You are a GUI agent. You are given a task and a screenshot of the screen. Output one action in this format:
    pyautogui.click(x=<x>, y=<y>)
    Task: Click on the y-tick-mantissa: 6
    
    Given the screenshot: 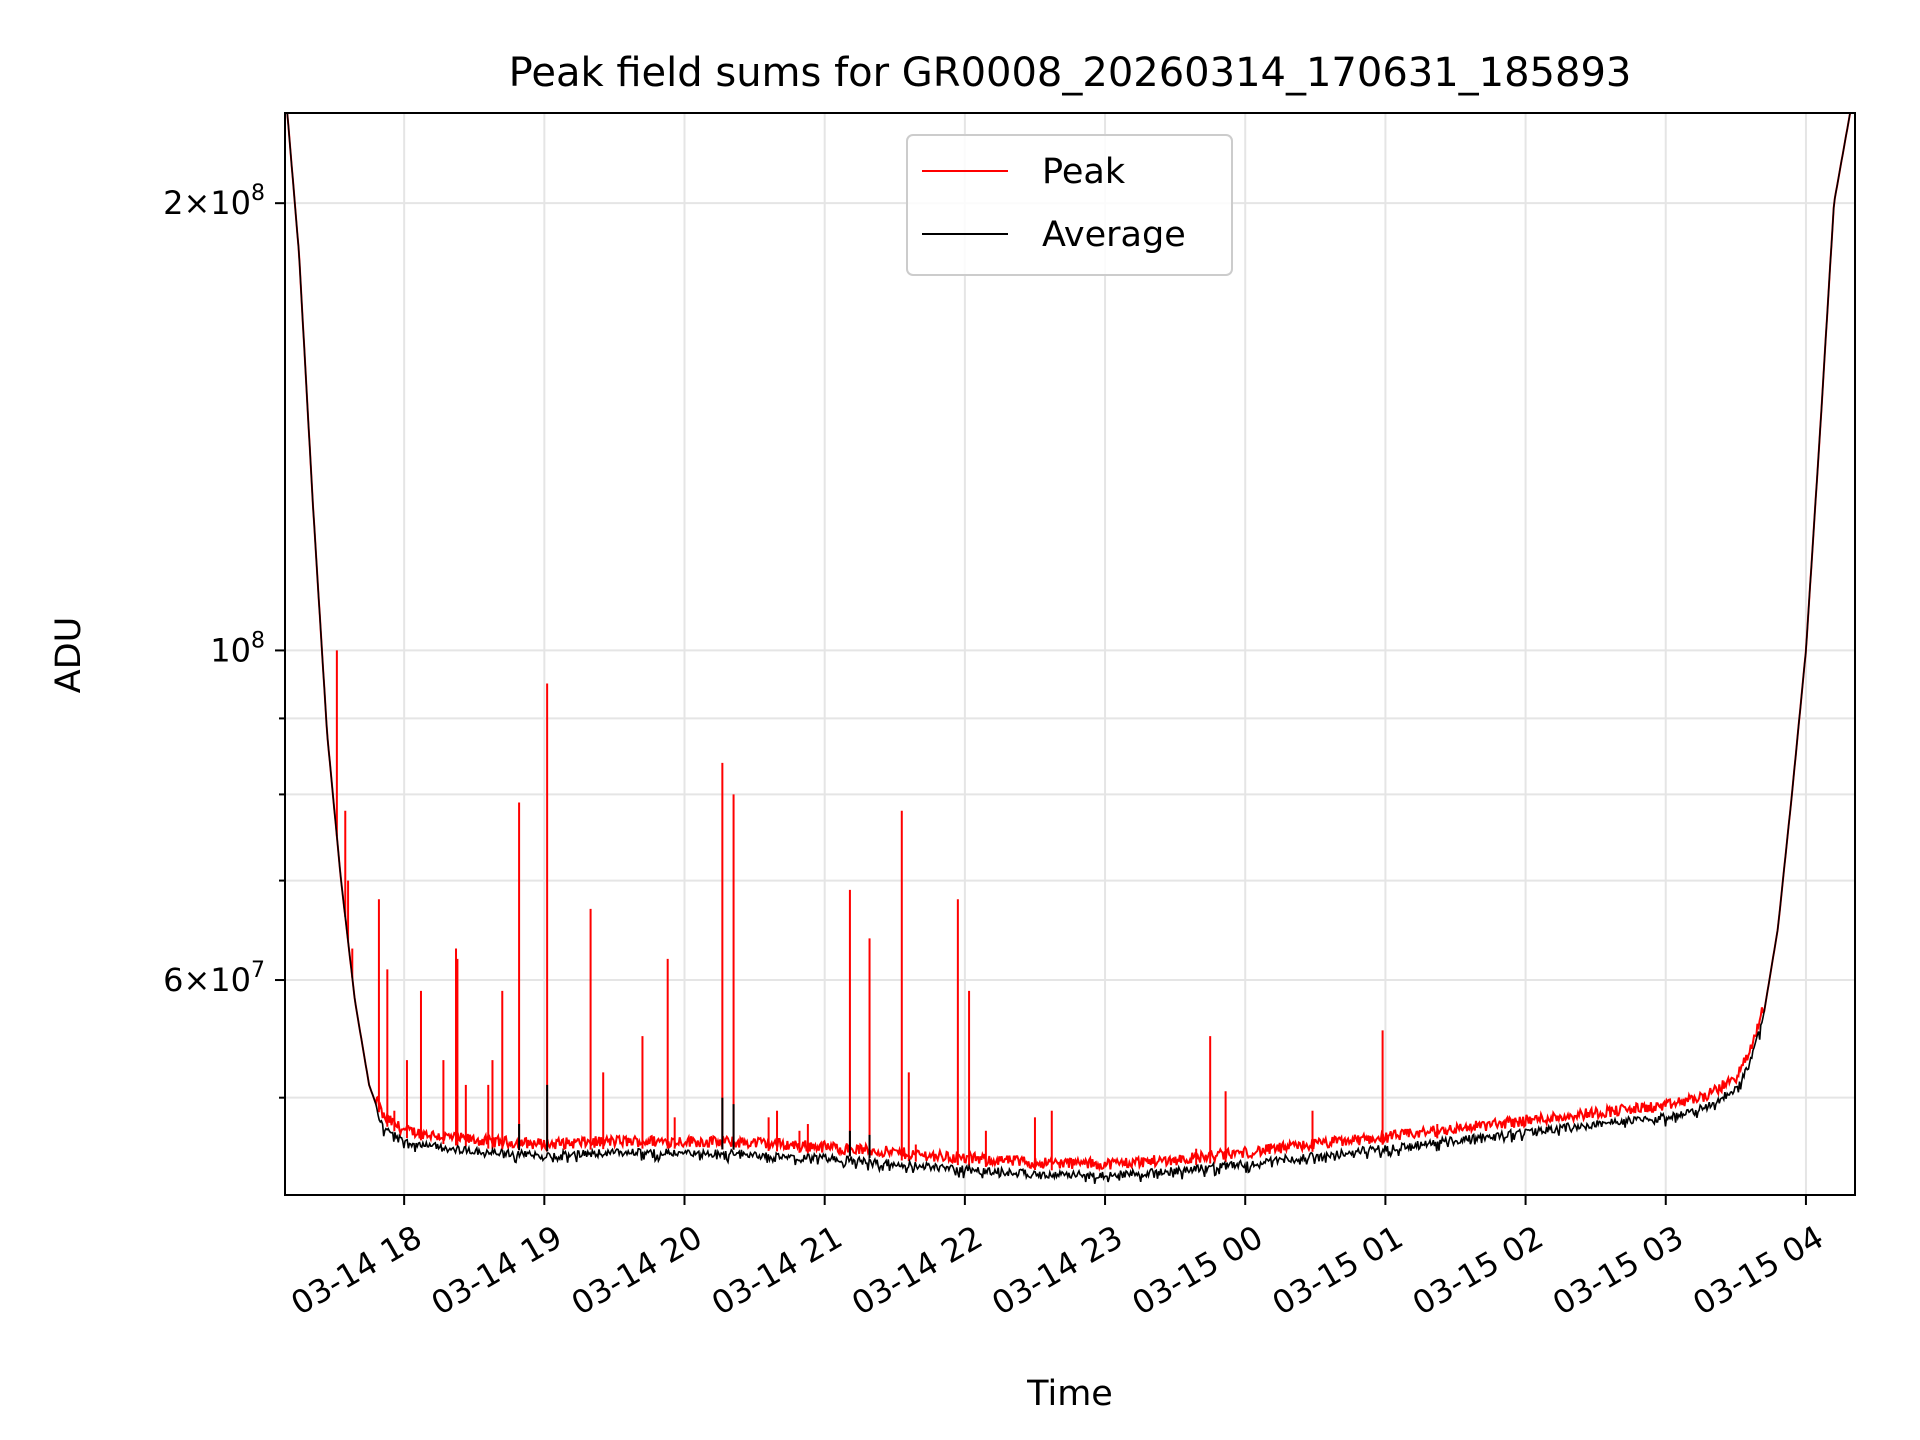 What is the action you would take?
    pyautogui.click(x=173, y=980)
    